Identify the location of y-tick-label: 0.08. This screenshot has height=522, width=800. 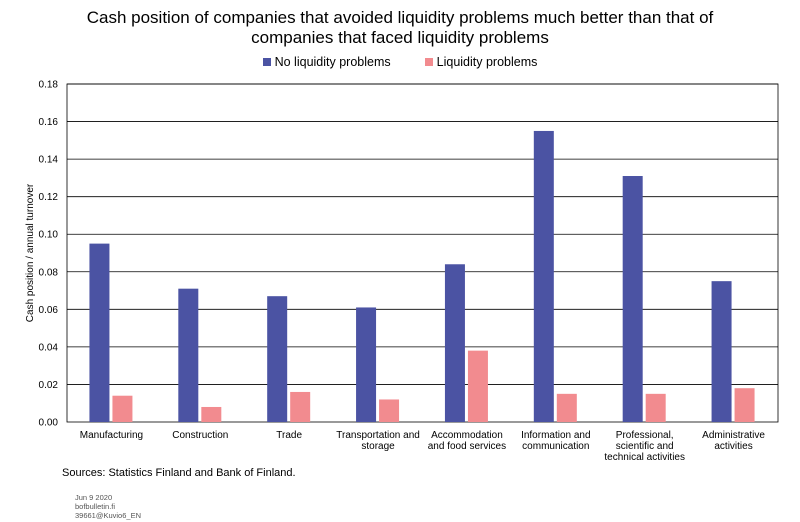
(49, 272).